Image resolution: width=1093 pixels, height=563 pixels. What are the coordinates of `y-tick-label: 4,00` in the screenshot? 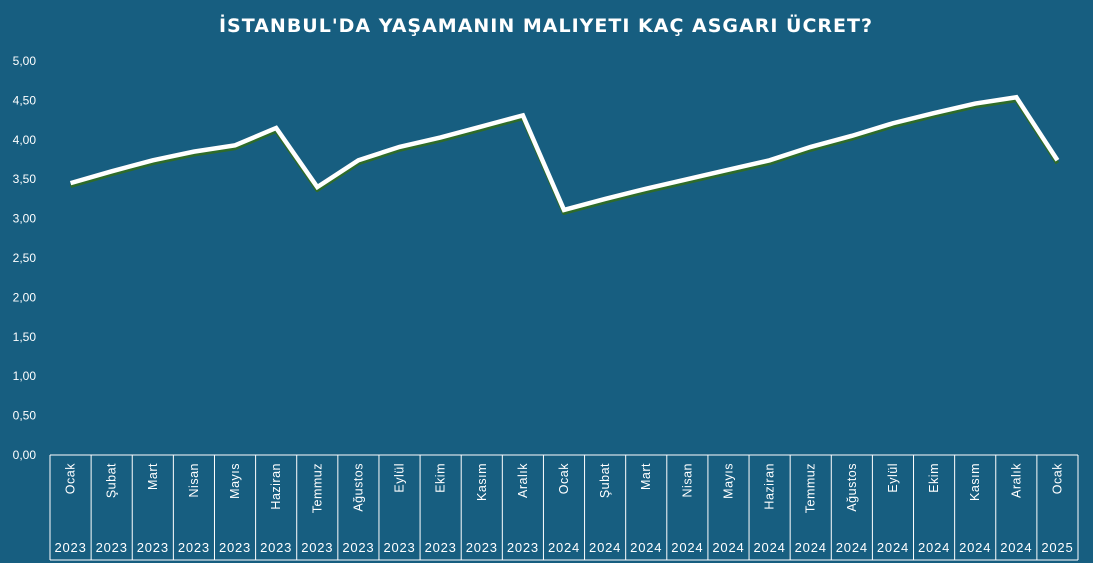 It's located at (25, 140).